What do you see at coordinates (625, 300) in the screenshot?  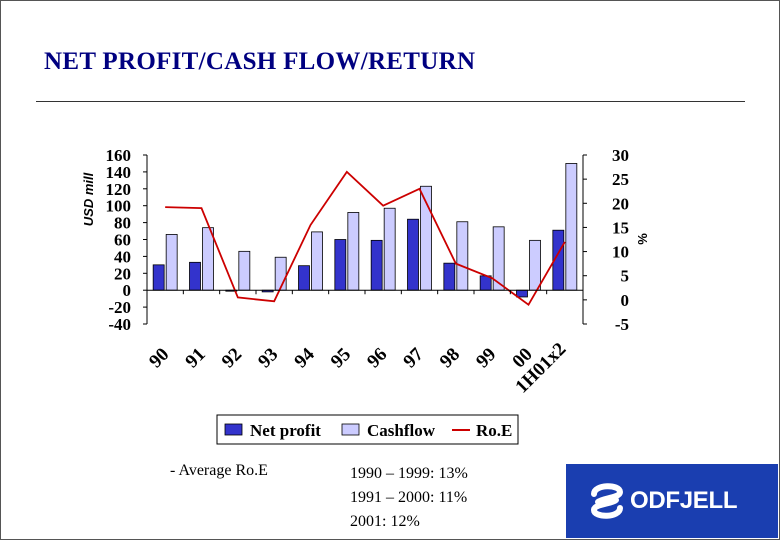 I see `right-tick-label: 0` at bounding box center [625, 300].